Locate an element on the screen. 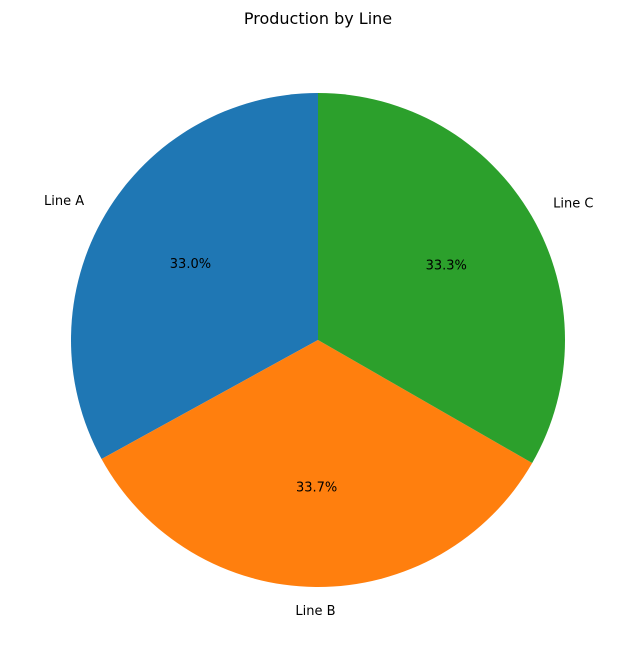  chart-title: Production by Line is located at coordinates (318, 18).